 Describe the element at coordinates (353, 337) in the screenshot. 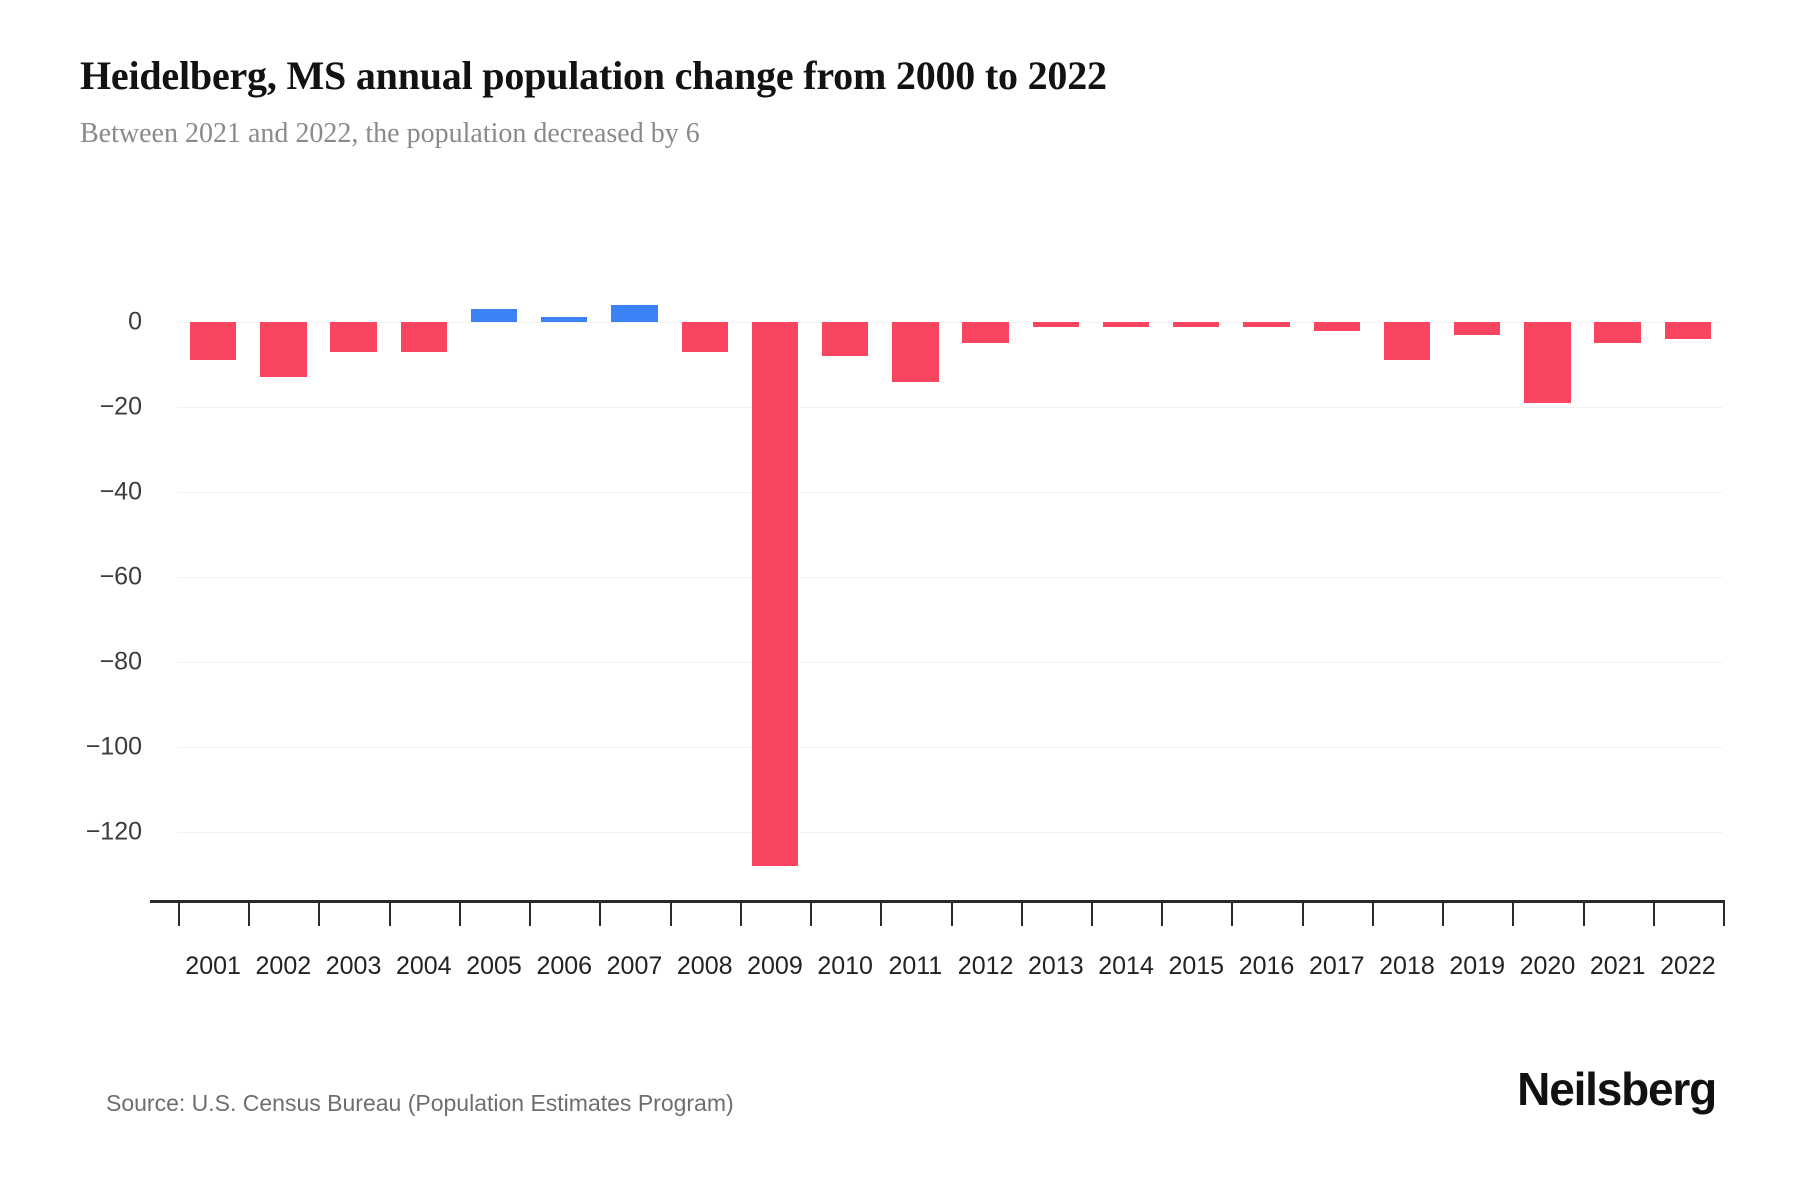

I see `bar-2003` at that location.